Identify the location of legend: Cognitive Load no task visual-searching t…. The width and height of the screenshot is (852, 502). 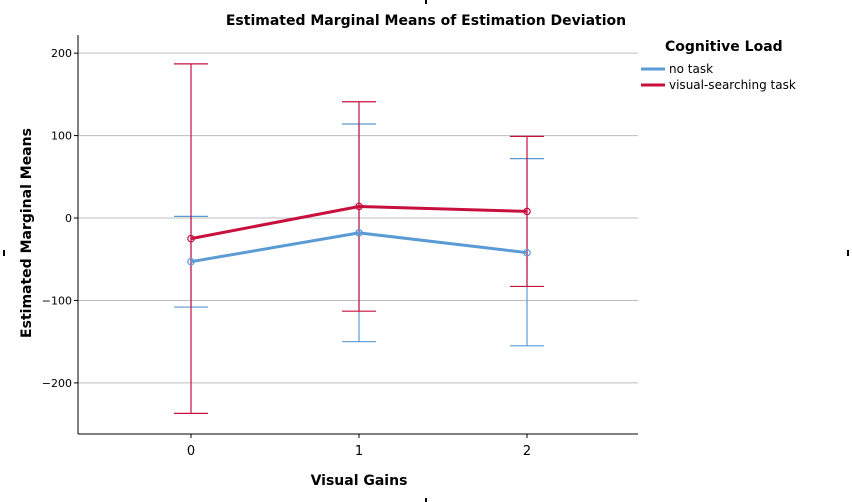
(718, 65).